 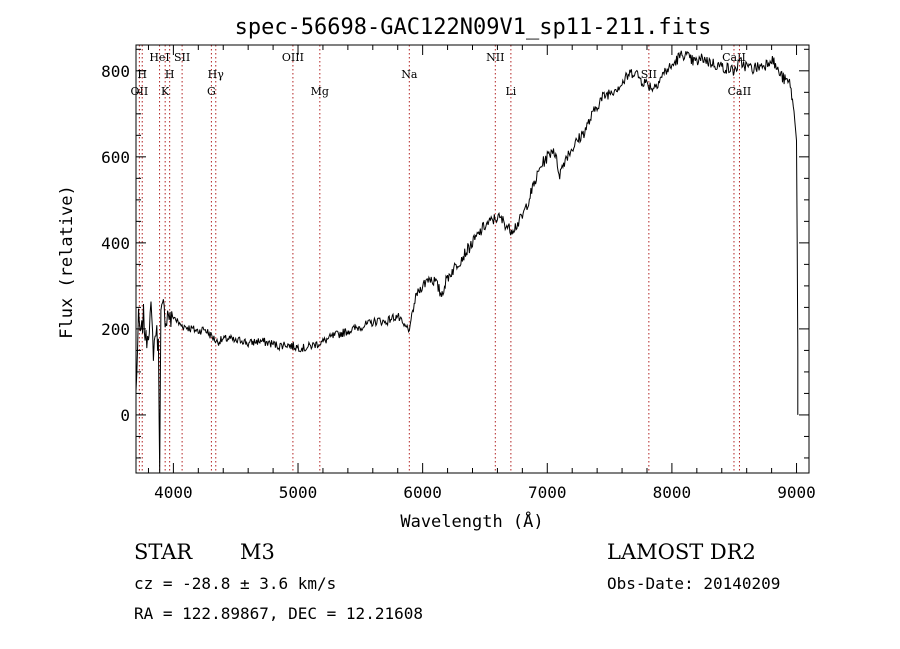 I want to click on y-tick-label: 600, so click(x=115, y=157).